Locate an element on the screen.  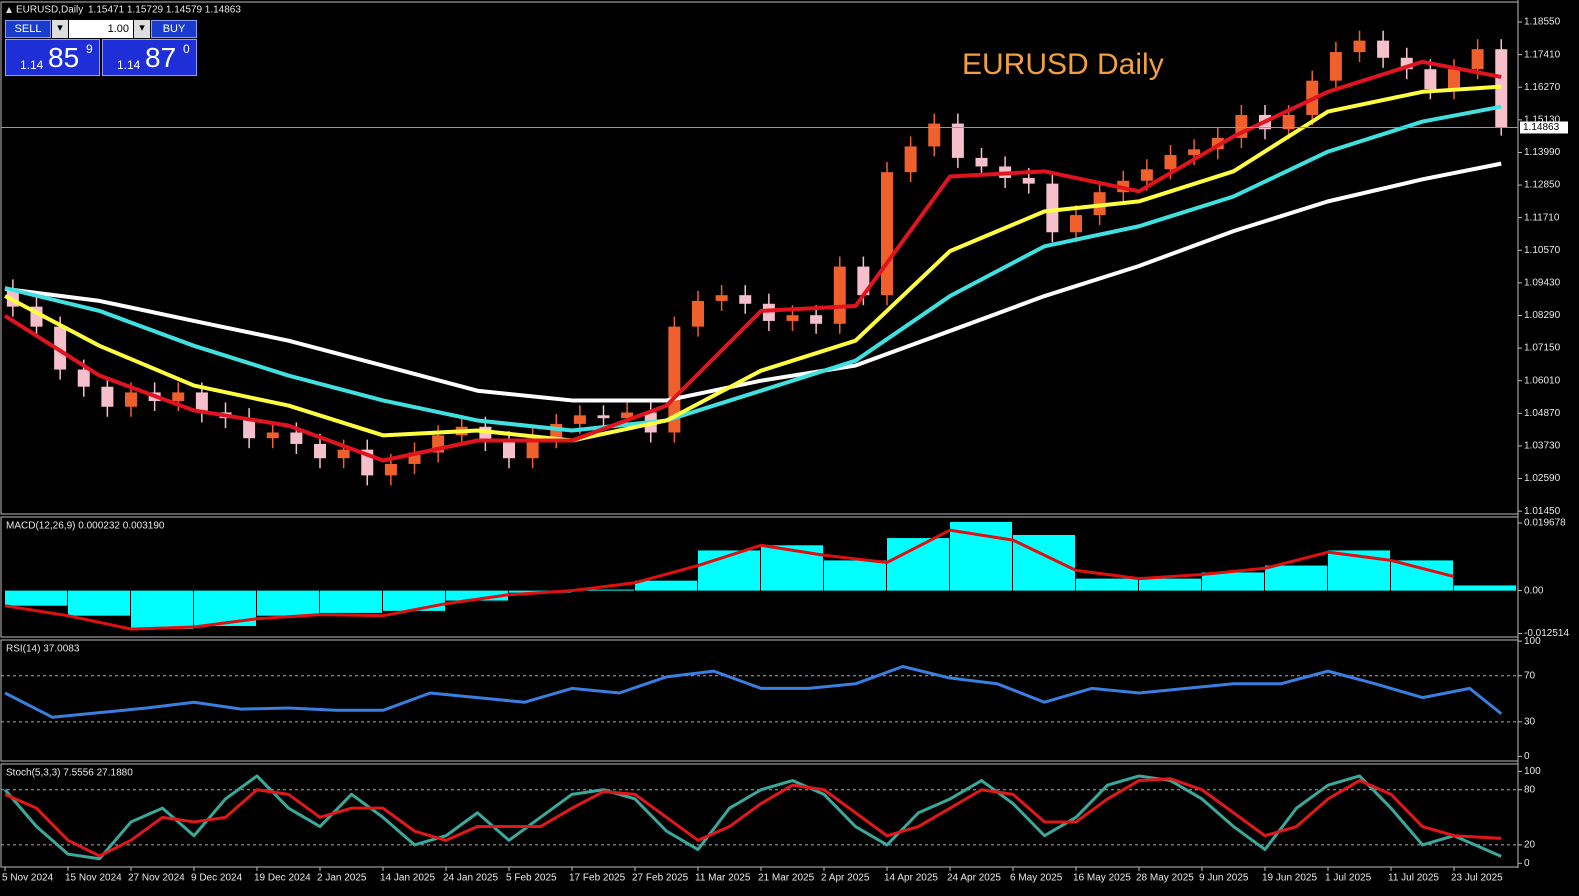
x-tick-label: 23 Jul 2025 is located at coordinates (1477, 878).